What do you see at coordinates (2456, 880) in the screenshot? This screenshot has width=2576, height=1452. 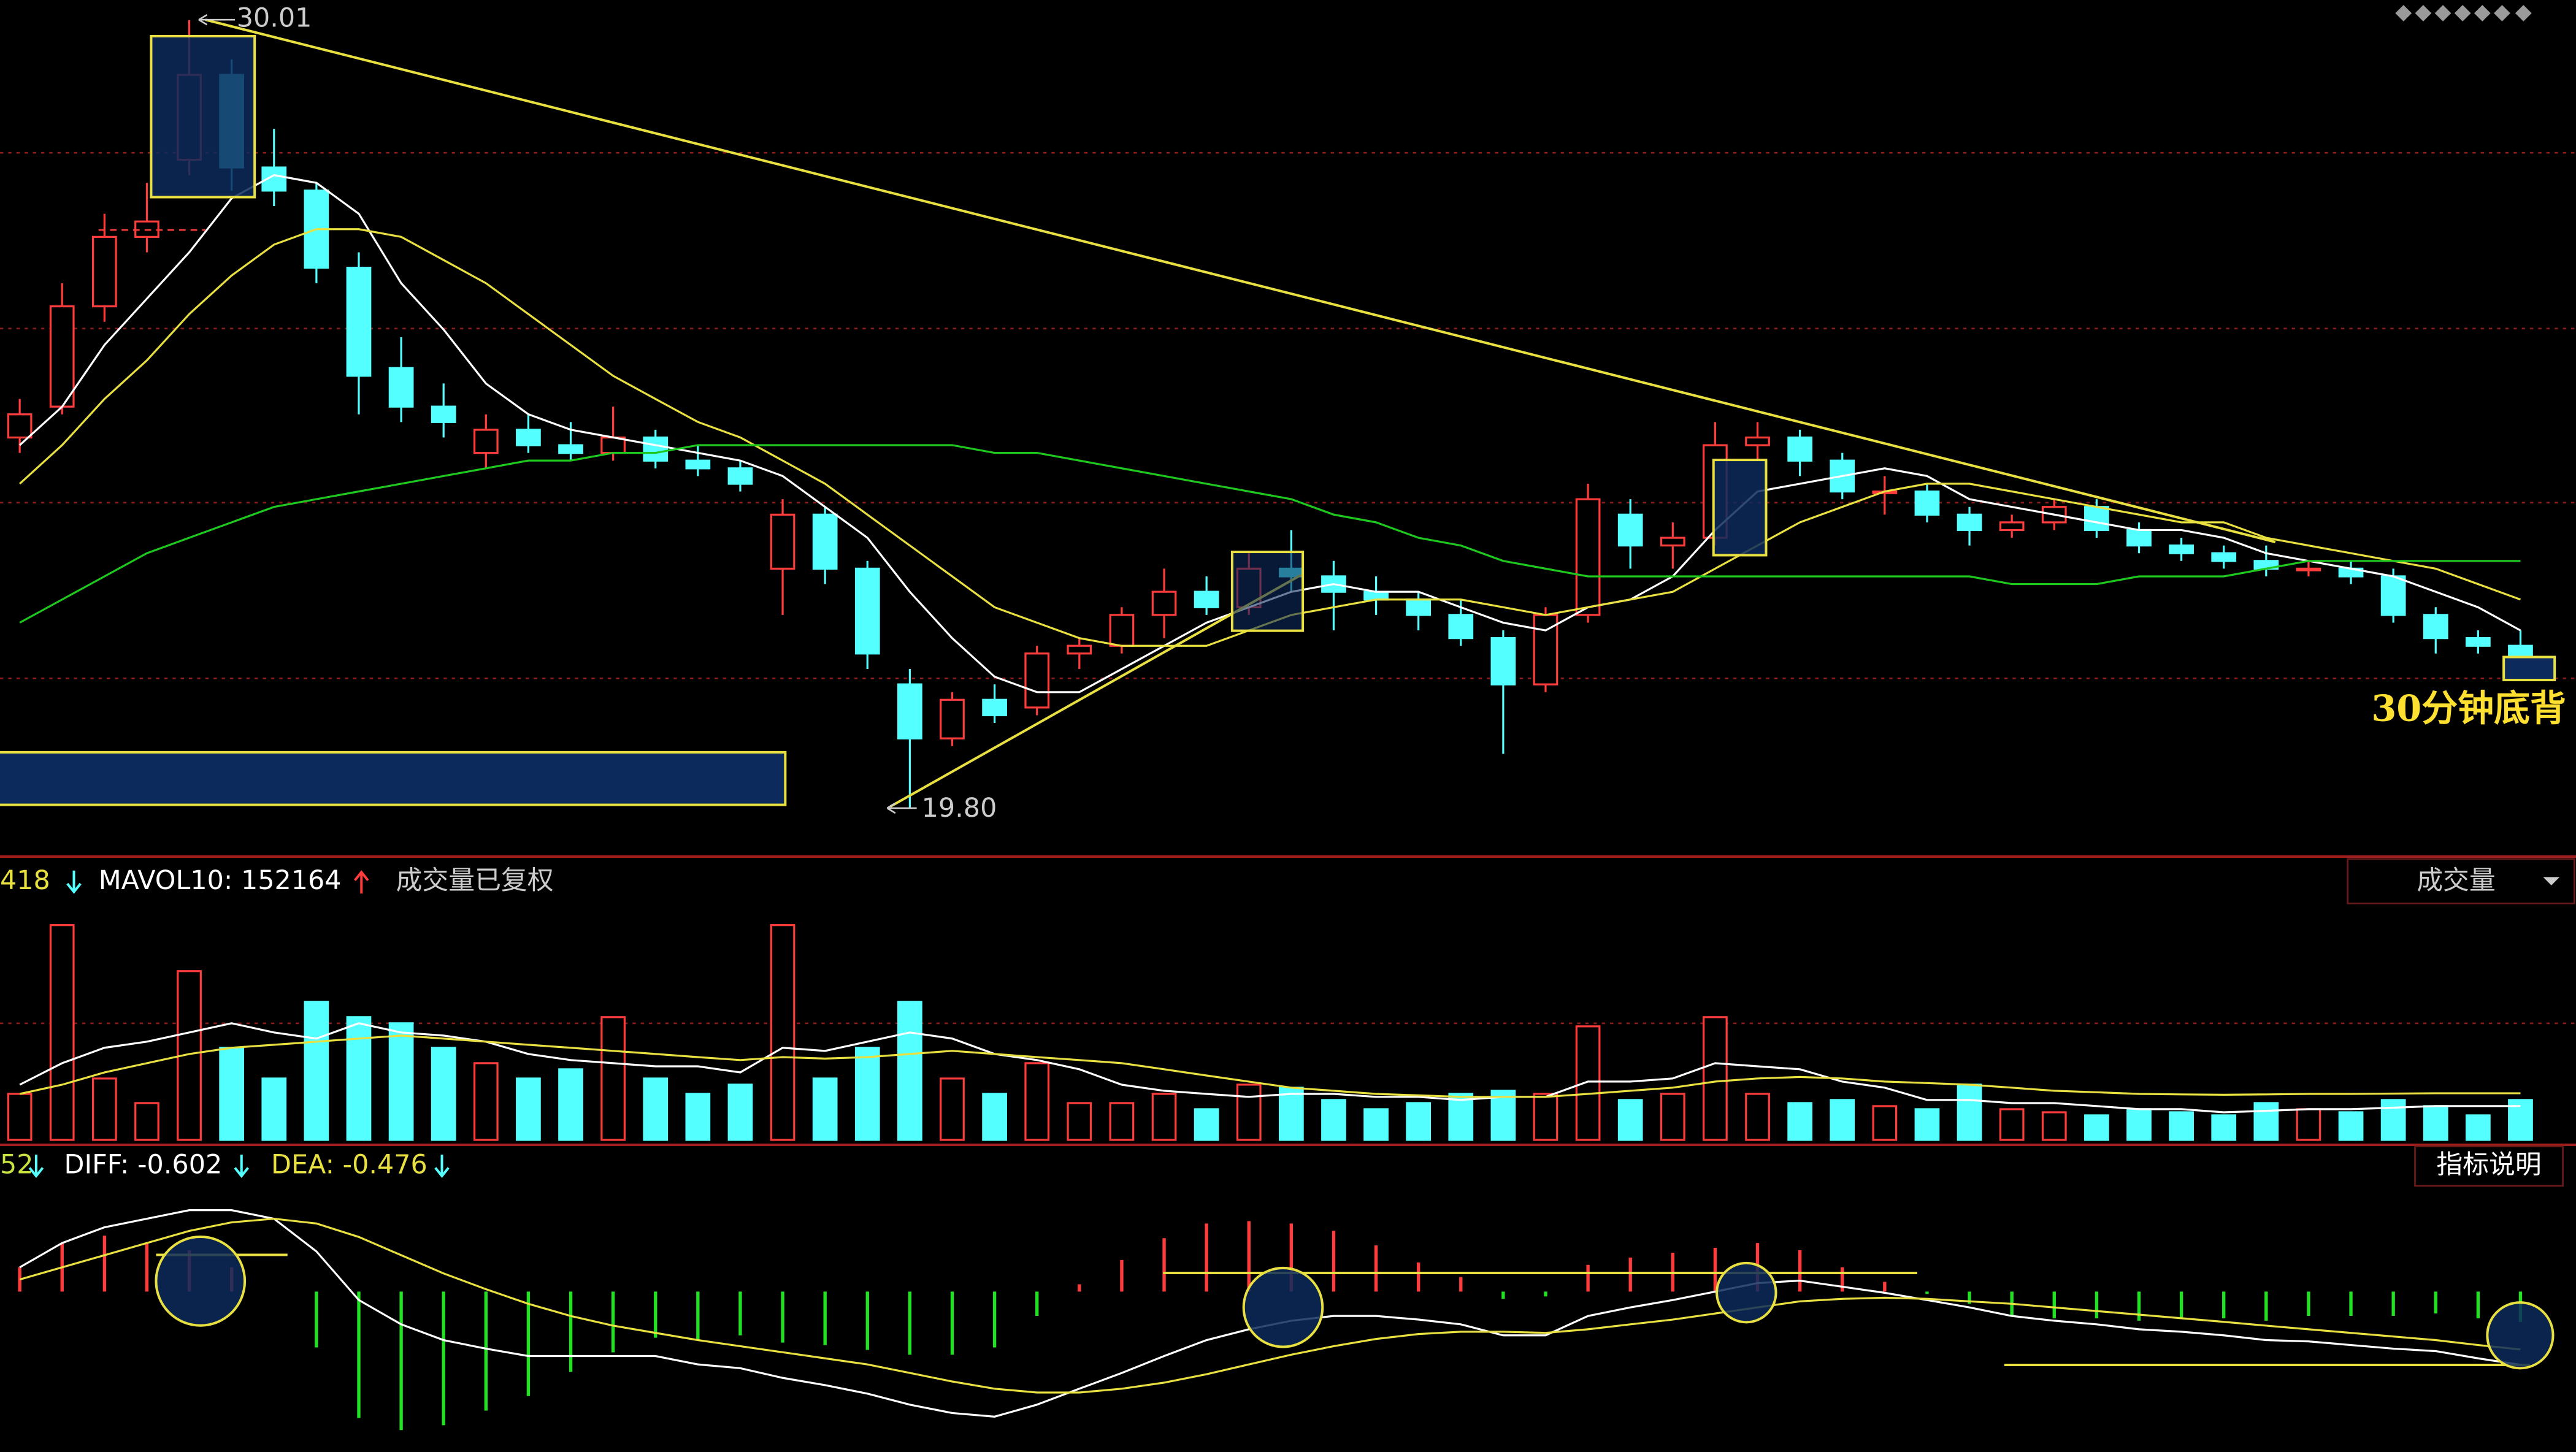 I see `indicator-select-label: 成交量` at bounding box center [2456, 880].